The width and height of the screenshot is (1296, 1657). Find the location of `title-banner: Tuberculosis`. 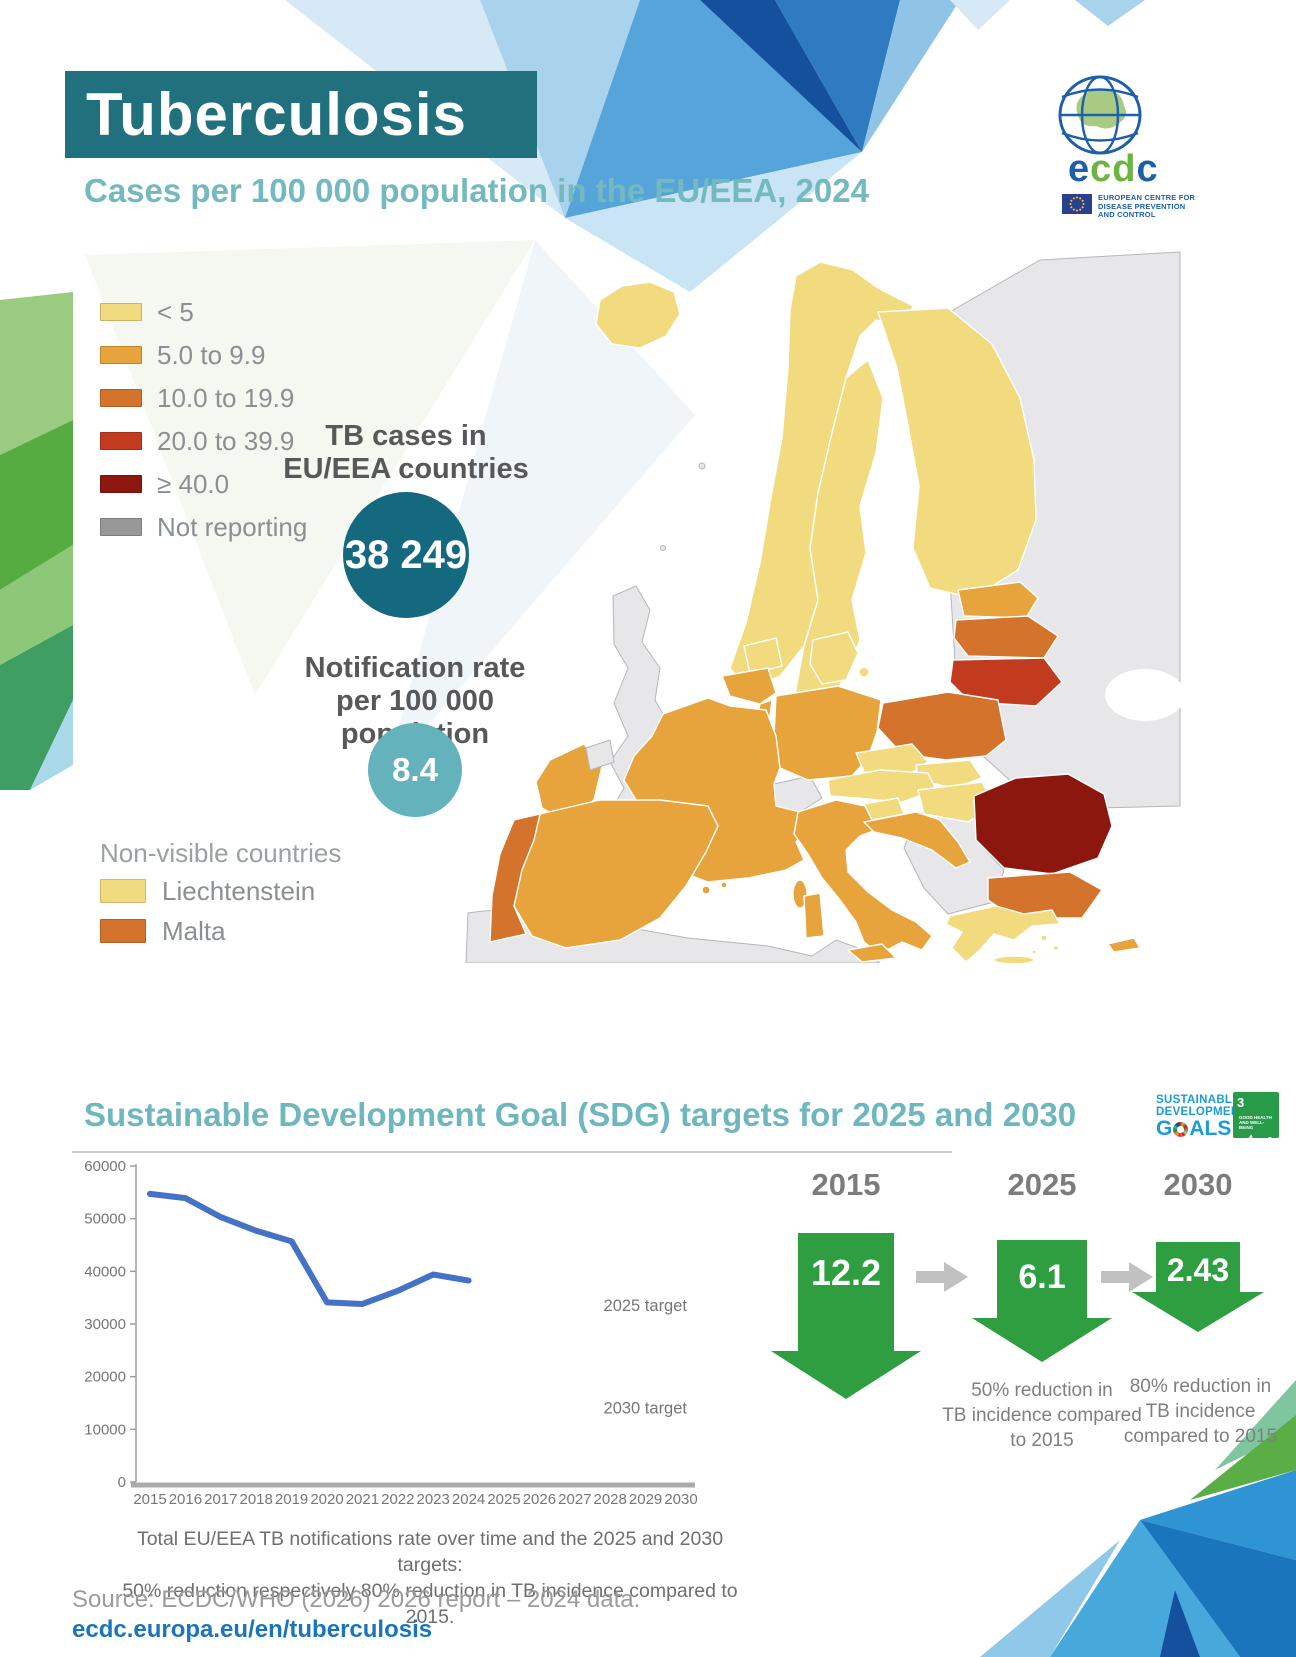

title-banner: Tuberculosis is located at coordinates (301, 114).